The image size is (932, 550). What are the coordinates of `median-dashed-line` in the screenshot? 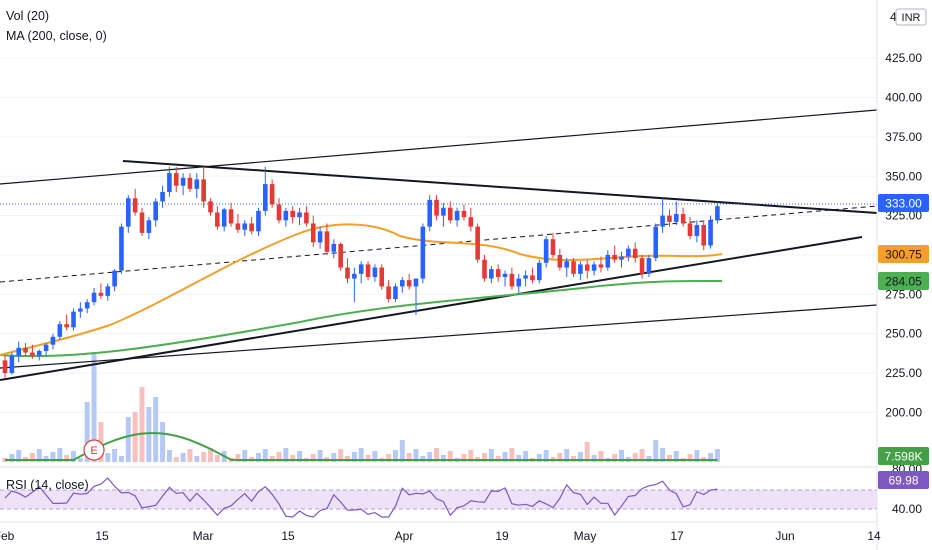 It's located at (439, 244).